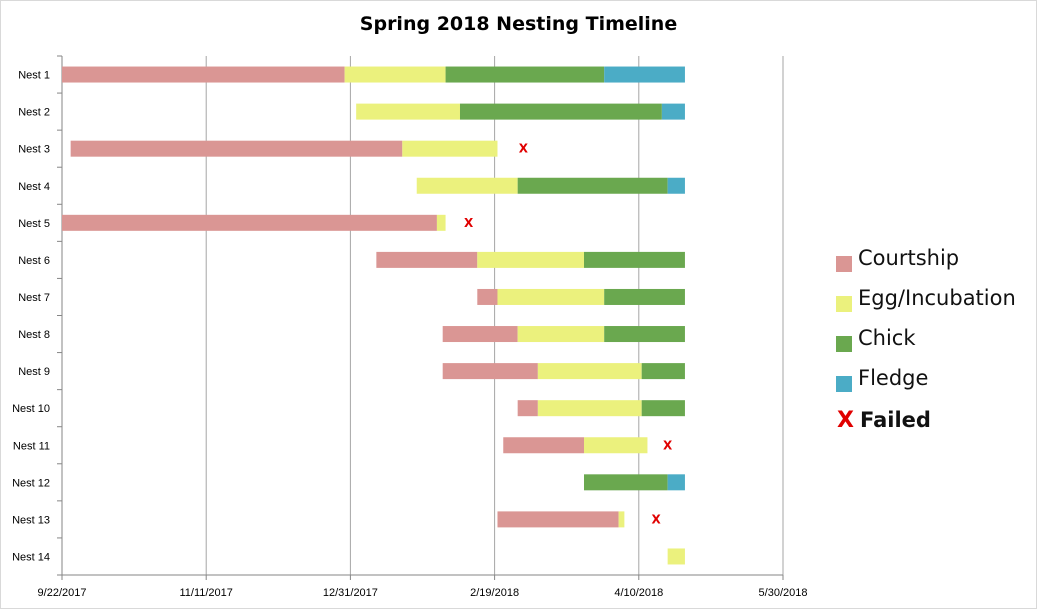  I want to click on x-tick-label: 12/31/2017, so click(350, 593).